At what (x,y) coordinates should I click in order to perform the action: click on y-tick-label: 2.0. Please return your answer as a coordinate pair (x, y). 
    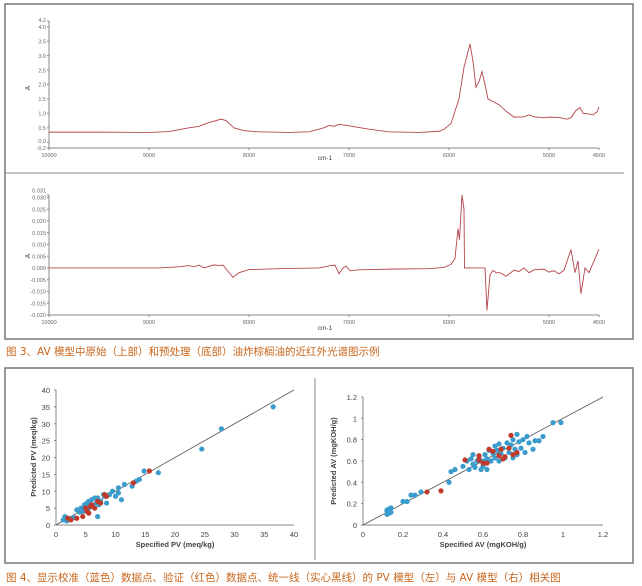
    Looking at the image, I should click on (42, 86).